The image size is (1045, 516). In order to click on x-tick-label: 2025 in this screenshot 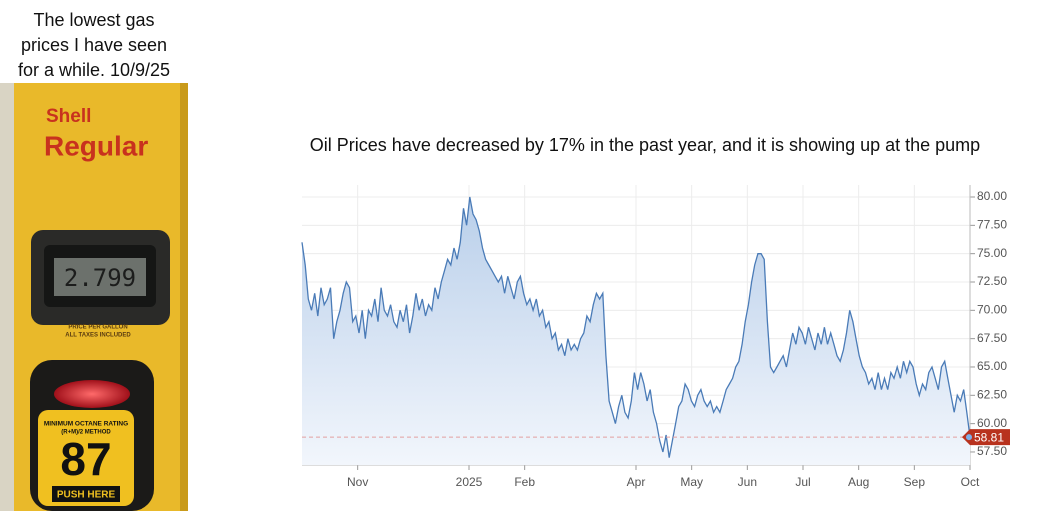, I will do `click(469, 482)`.